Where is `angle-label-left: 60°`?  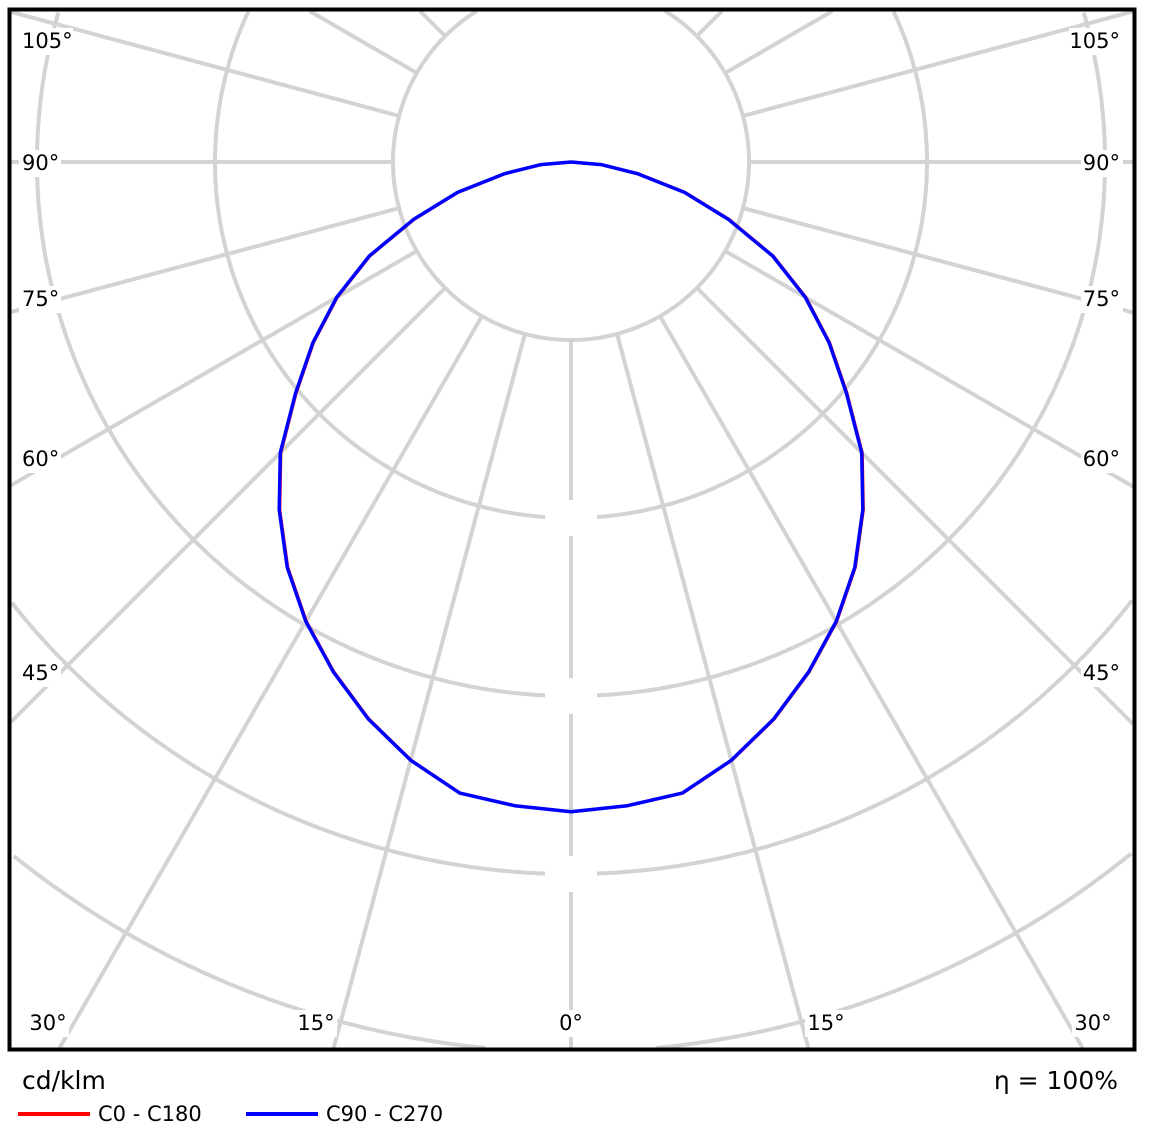
angle-label-left: 60° is located at coordinates (40, 459).